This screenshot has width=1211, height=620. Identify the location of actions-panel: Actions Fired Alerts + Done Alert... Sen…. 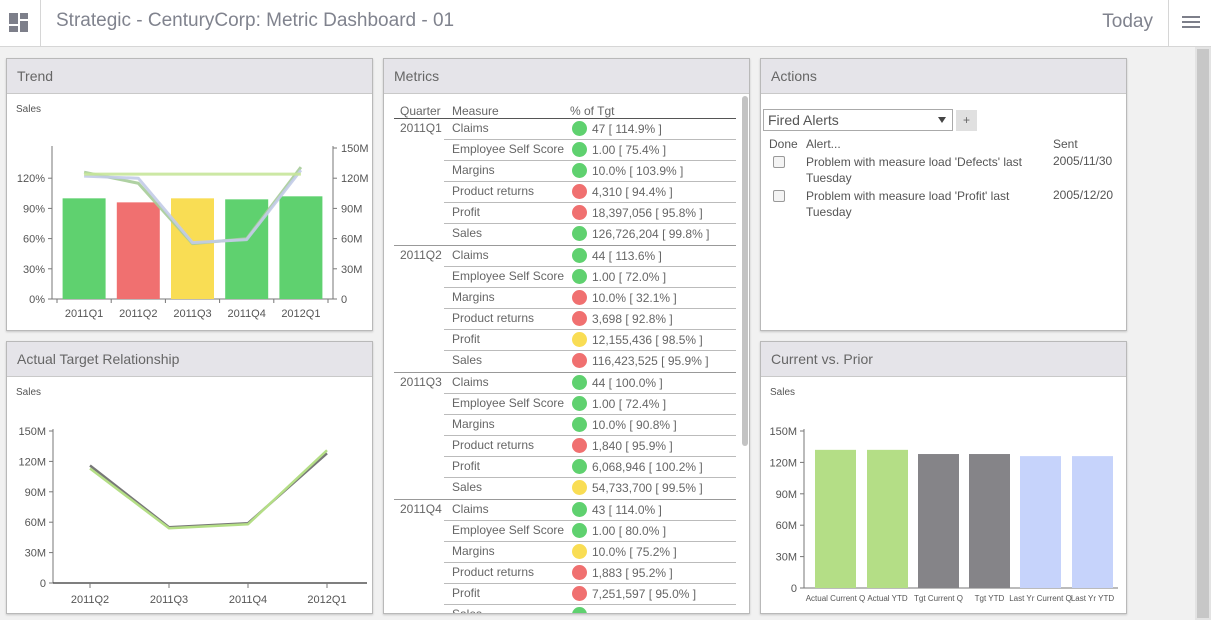
(943, 194).